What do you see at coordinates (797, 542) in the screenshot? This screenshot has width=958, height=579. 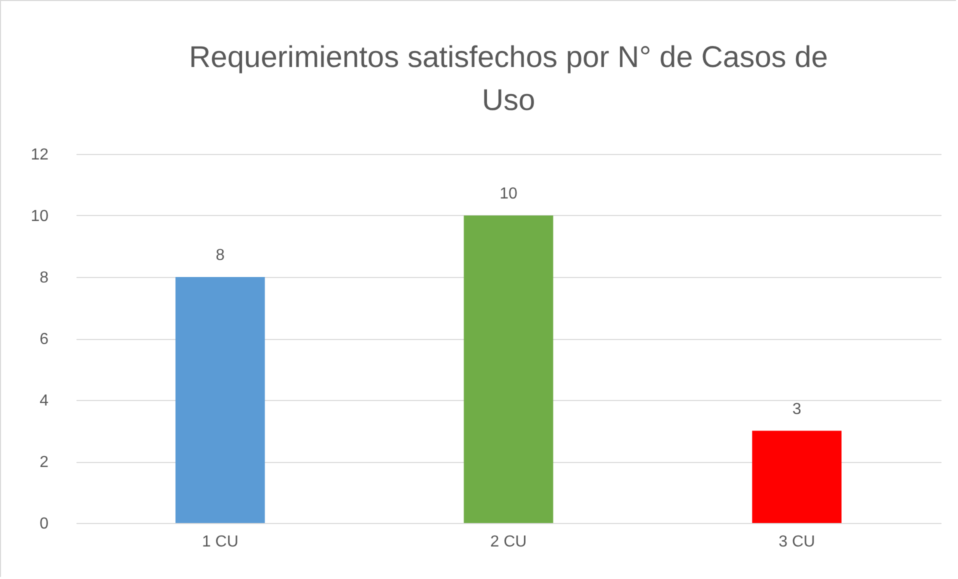 I see `x-tick-label: 3 CU` at bounding box center [797, 542].